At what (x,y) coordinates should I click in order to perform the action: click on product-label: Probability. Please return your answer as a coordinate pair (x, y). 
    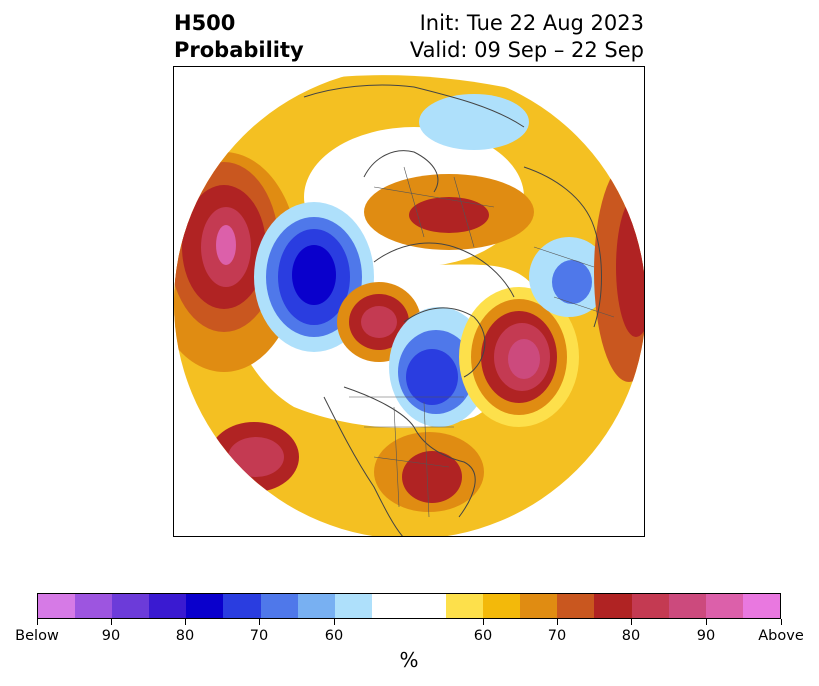
    Looking at the image, I should click on (239, 50).